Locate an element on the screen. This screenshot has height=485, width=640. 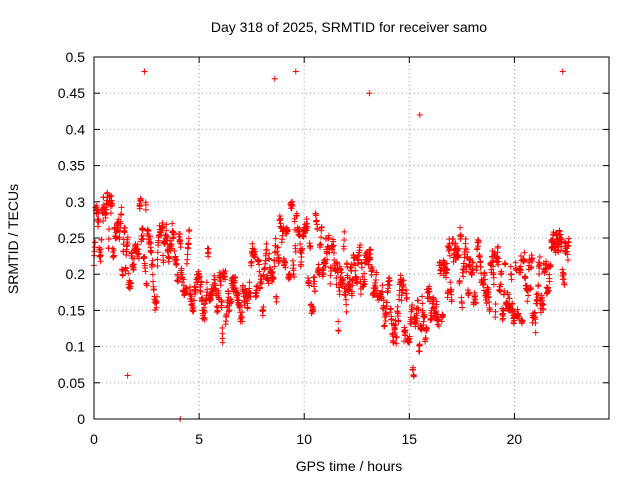
x-tick-labels: 0 5 10 15 20 is located at coordinates (306, 439).